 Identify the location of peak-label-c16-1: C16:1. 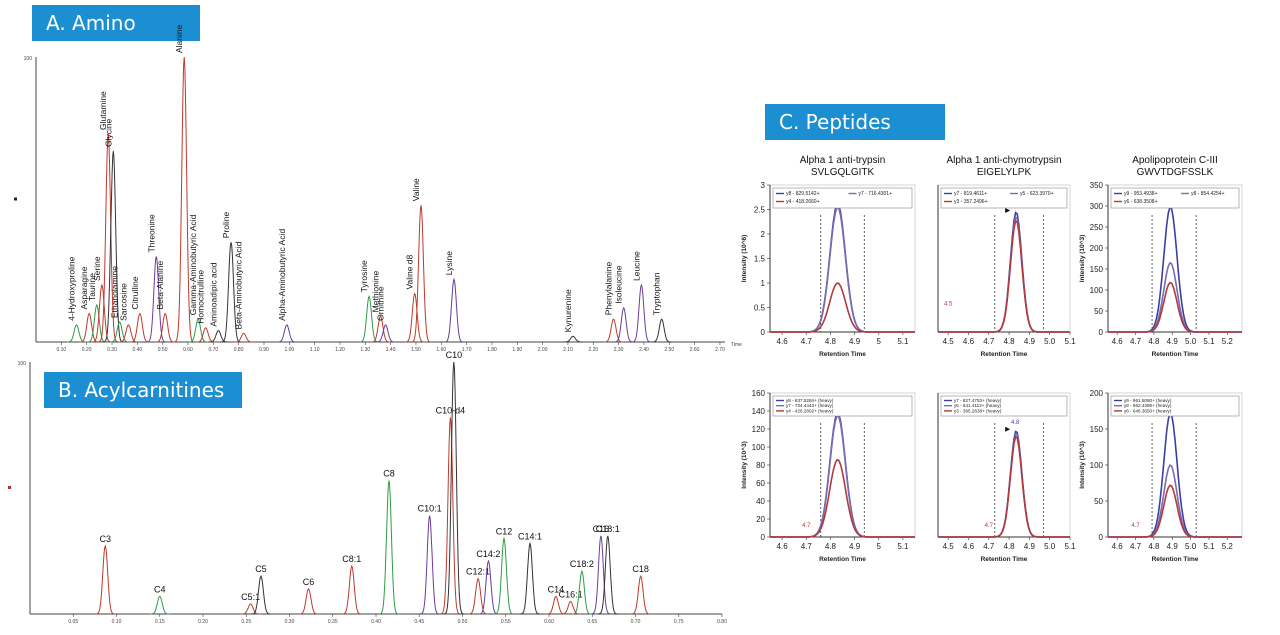
(571, 594).